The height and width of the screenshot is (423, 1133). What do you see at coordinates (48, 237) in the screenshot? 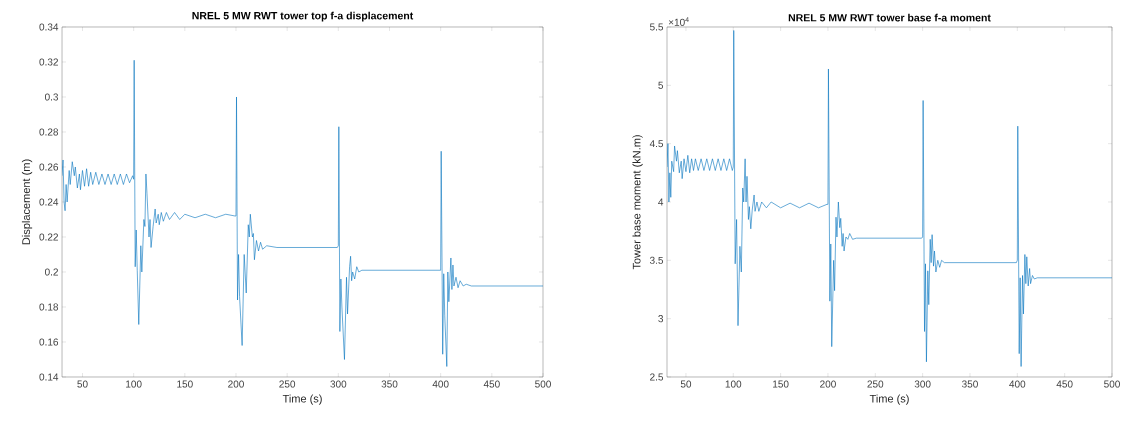
I see `y-tick-label: 0.22` at bounding box center [48, 237].